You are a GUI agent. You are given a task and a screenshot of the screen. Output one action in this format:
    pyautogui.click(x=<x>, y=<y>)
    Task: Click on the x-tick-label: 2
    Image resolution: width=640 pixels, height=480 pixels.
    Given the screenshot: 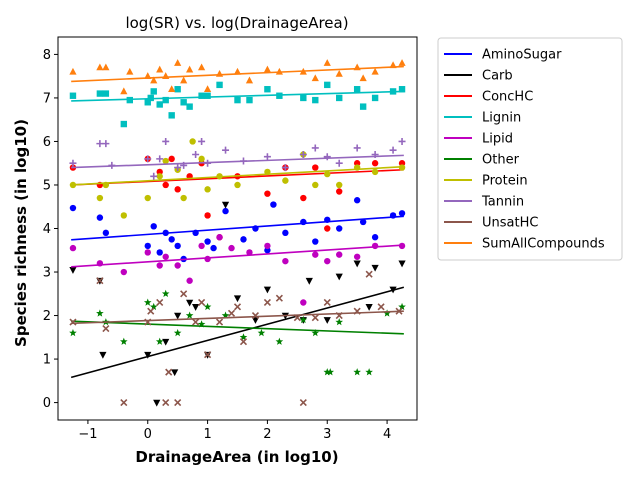 What is the action you would take?
    pyautogui.click(x=267, y=434)
    